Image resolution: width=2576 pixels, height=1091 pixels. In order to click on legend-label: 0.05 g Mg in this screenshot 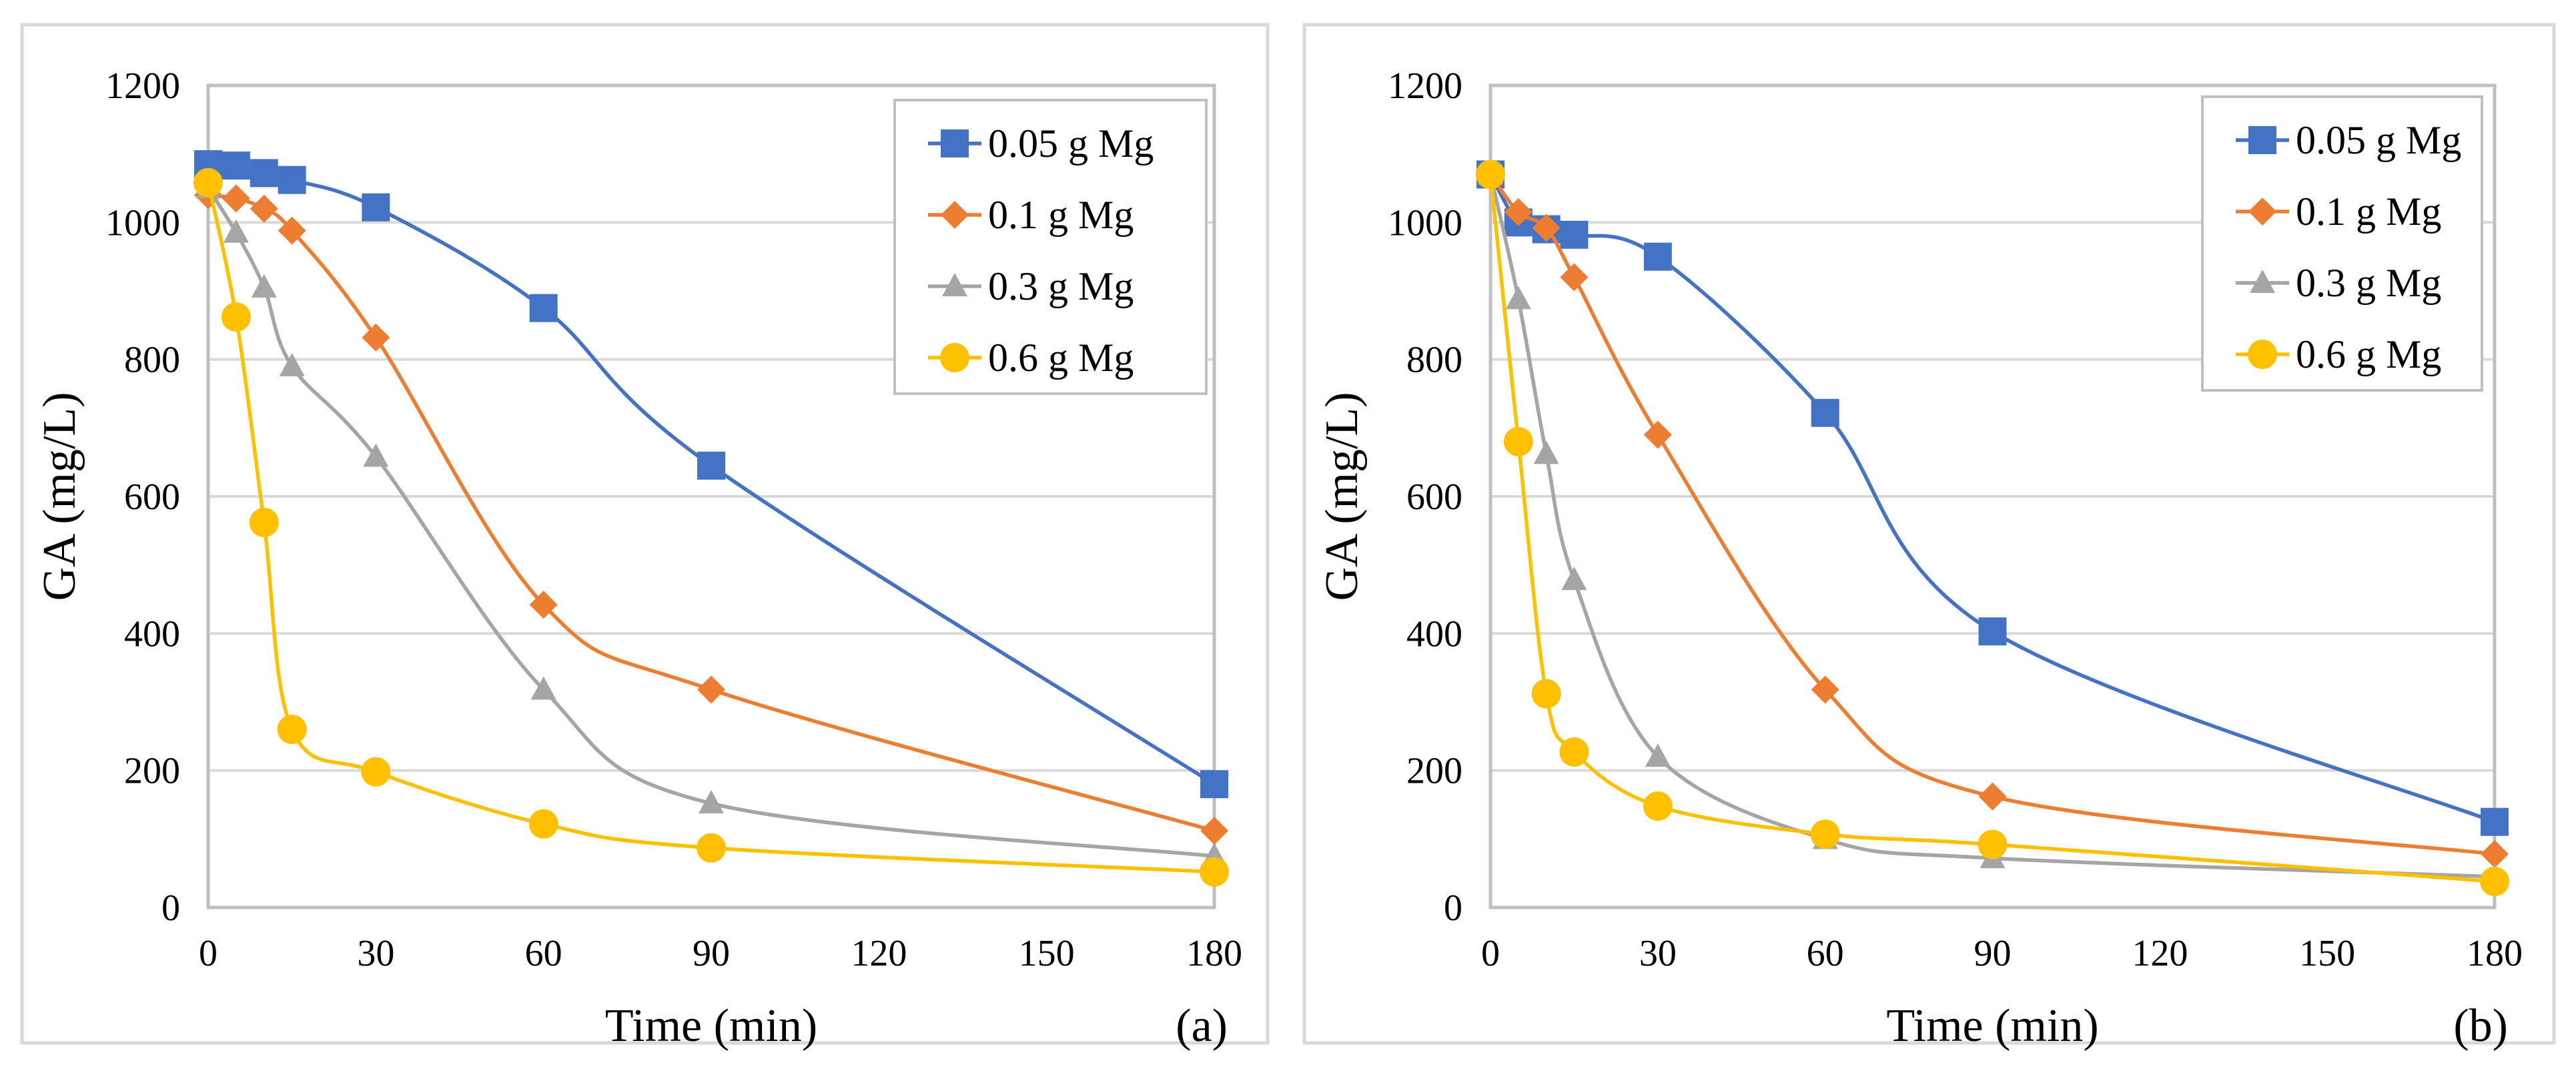, I will do `click(2378, 140)`.